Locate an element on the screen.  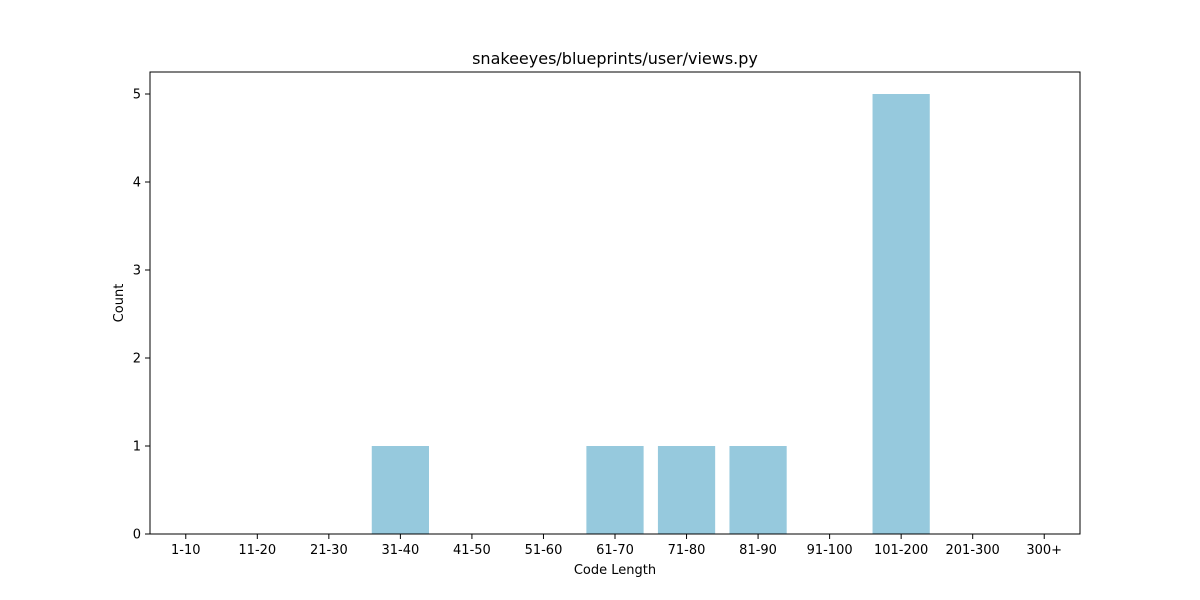
x-tick-label: 201-300 is located at coordinates (973, 550).